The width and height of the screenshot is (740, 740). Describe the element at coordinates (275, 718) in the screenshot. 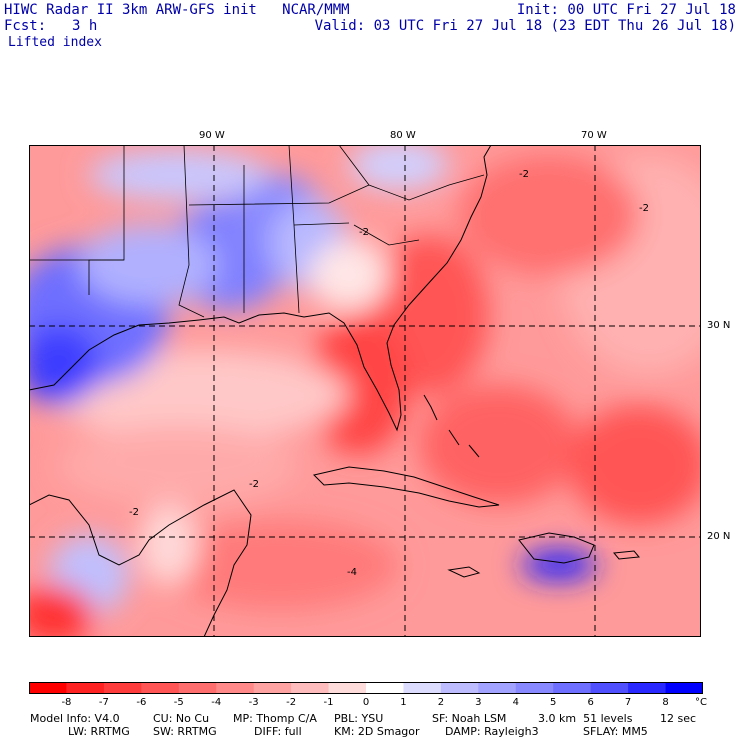

I see `footer-mp: MP: Thomp C/A` at that location.